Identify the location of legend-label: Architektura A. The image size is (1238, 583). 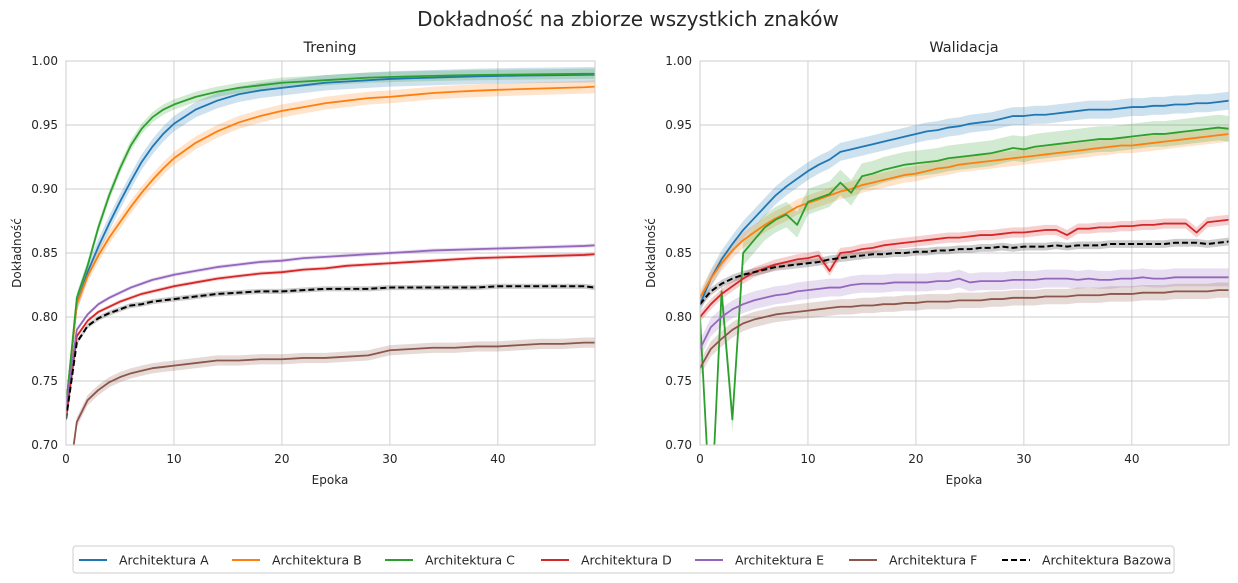
(164, 560).